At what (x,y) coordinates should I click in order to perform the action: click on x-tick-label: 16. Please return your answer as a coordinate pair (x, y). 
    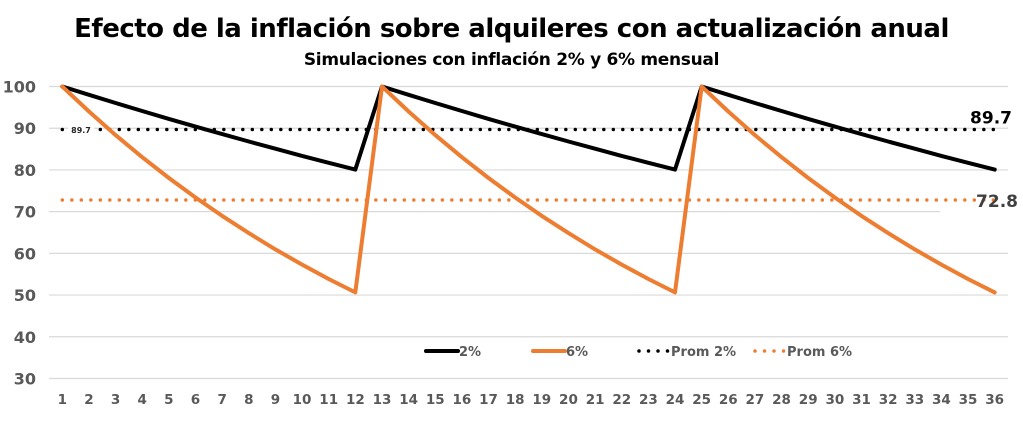
    Looking at the image, I should click on (462, 400).